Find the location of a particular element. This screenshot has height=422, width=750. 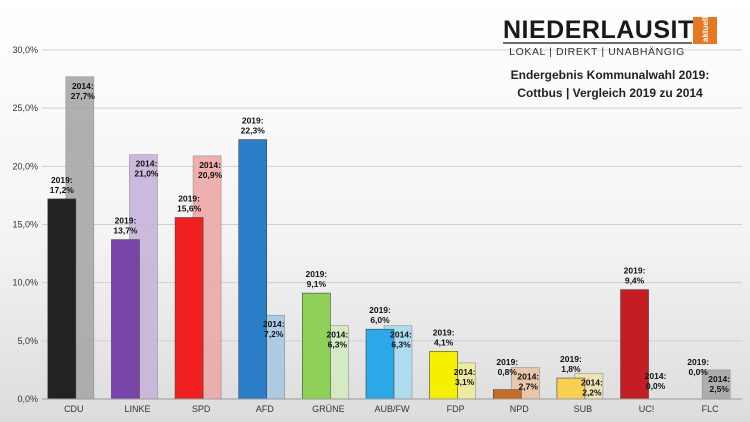

data-label-2014: 2014: 2,2% is located at coordinates (592, 387).